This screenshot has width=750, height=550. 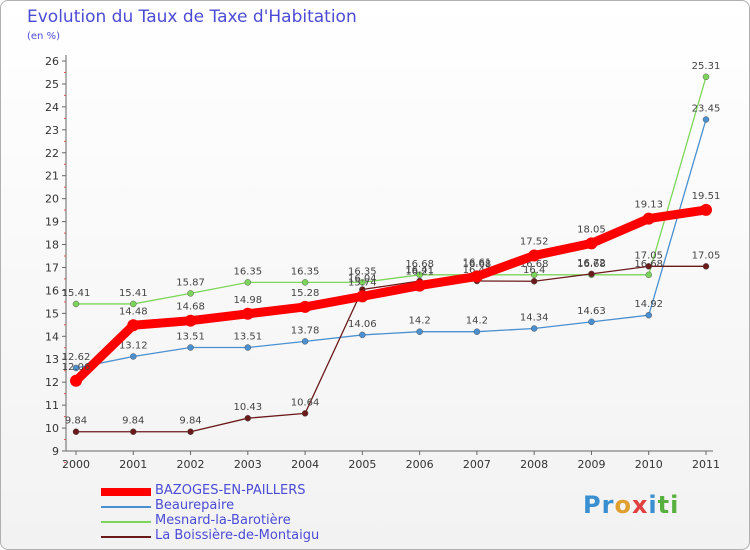 I want to click on data-label-bazoges-en-paillers: 15.74, so click(x=362, y=282).